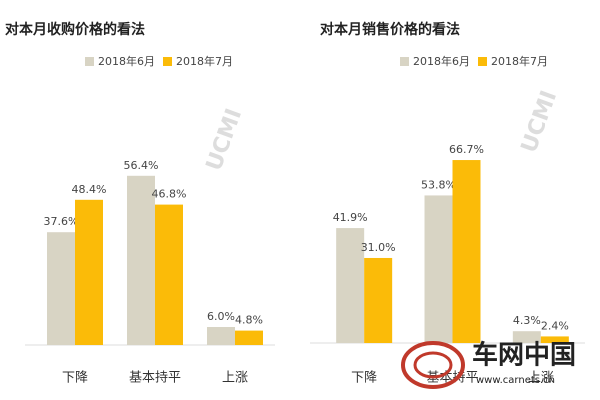  Describe the element at coordinates (89, 189) in the screenshot. I see `value-label: 48.4%` at that location.